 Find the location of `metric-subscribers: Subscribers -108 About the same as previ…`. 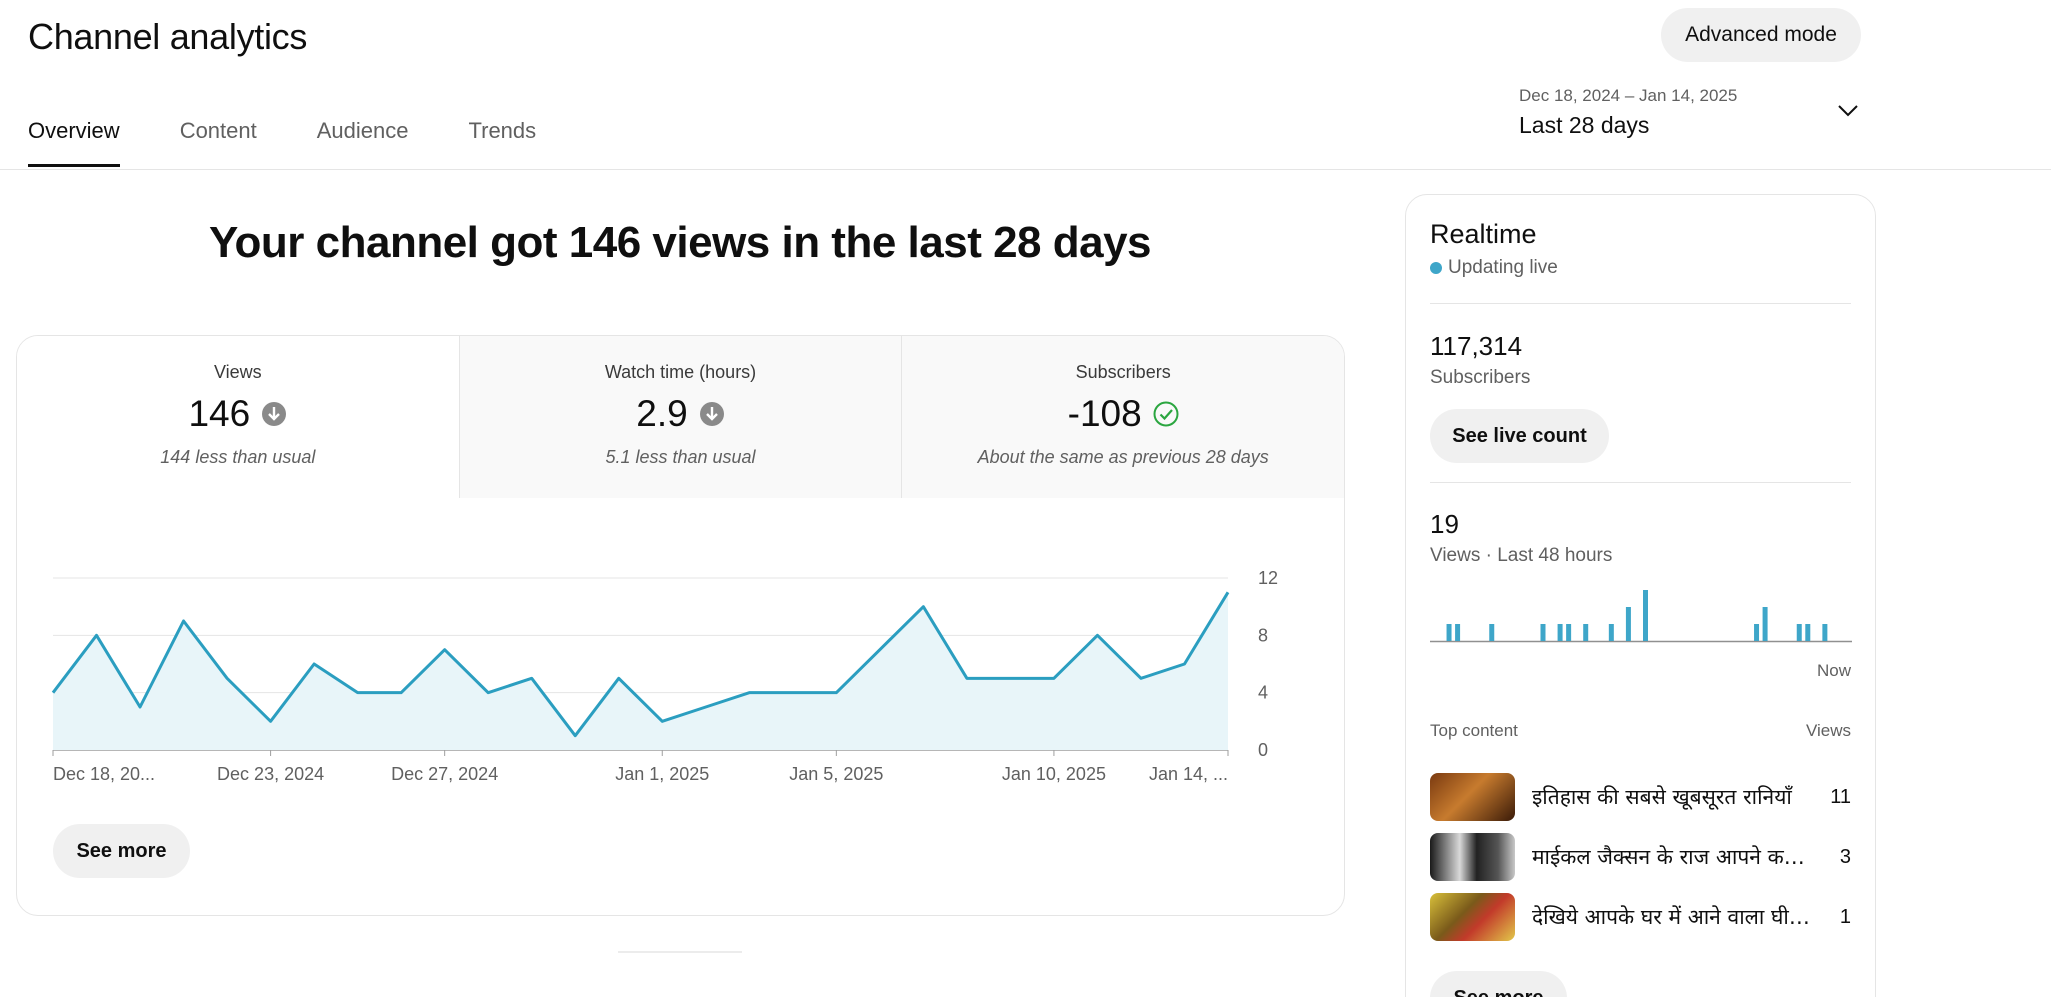

metric-subscribers: Subscribers -108 About the same as previ… is located at coordinates (1122, 417).